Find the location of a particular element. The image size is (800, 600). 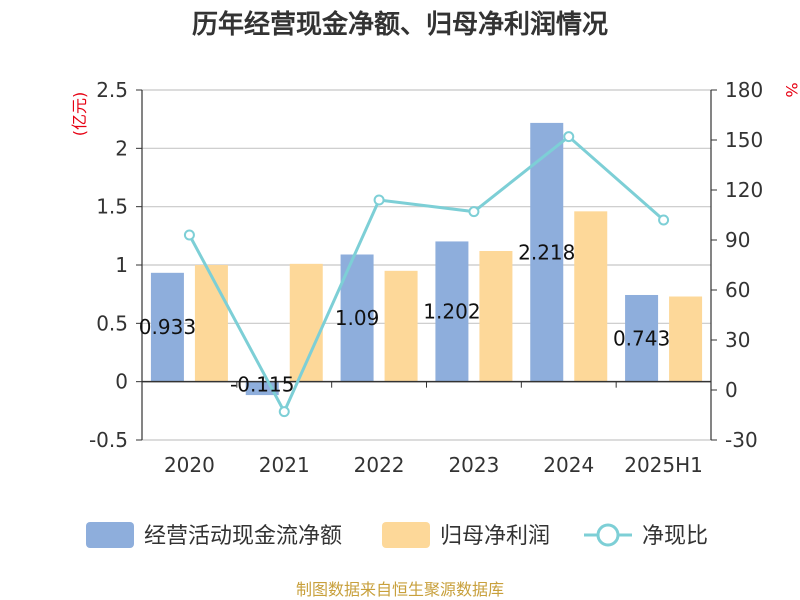

x-tick-label: 2023 is located at coordinates (473, 465).